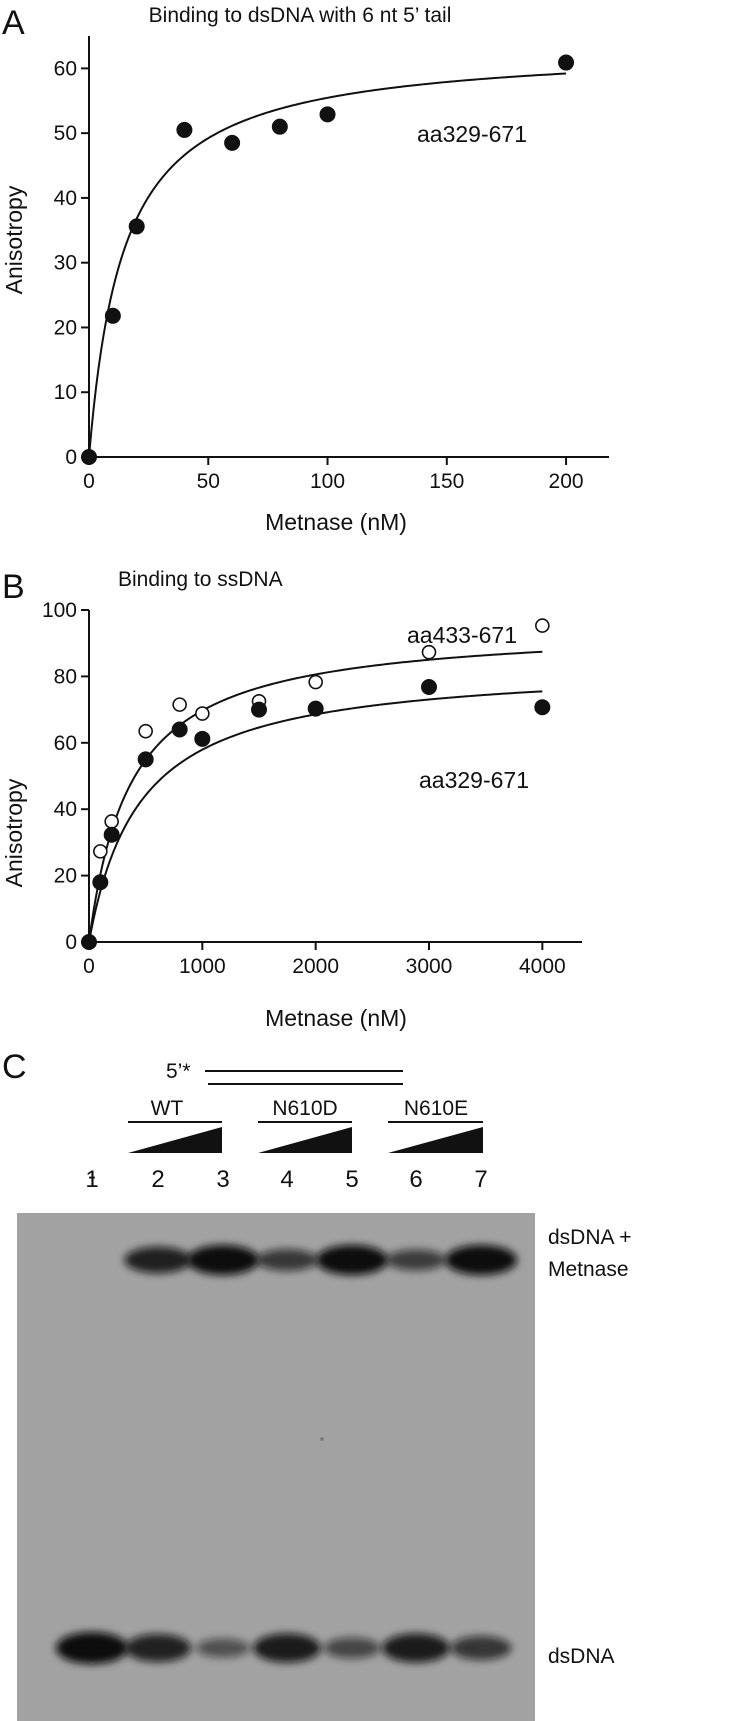 This screenshot has width=729, height=1721. Describe the element at coordinates (327, 481) in the screenshot. I see `panel-a-x-tick-label: 100` at that location.